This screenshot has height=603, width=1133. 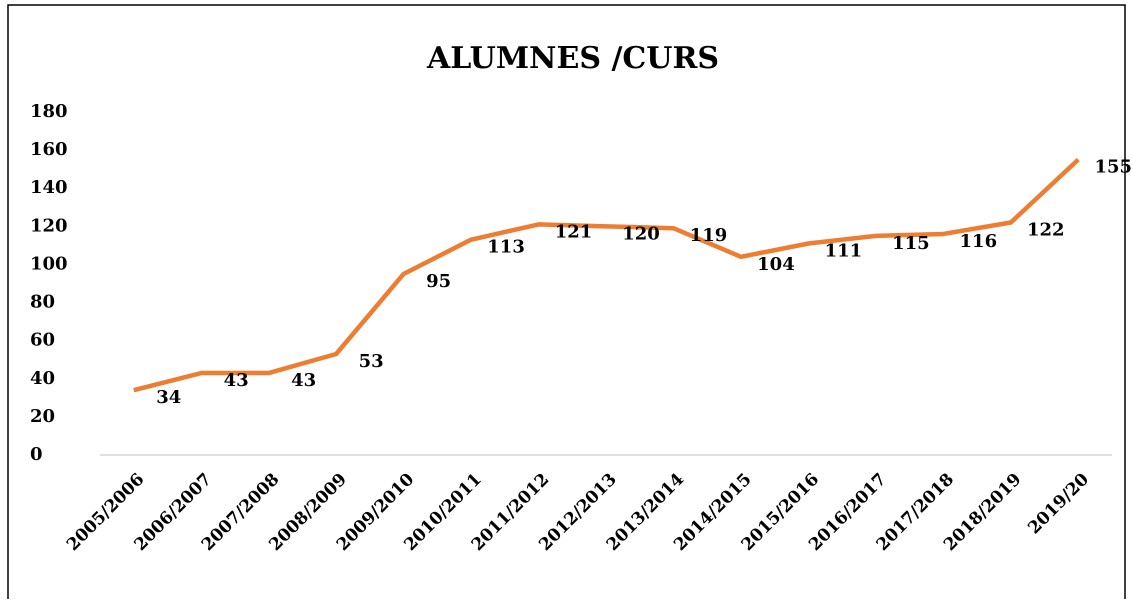 I want to click on y-tick-label: 140, so click(x=49, y=187).